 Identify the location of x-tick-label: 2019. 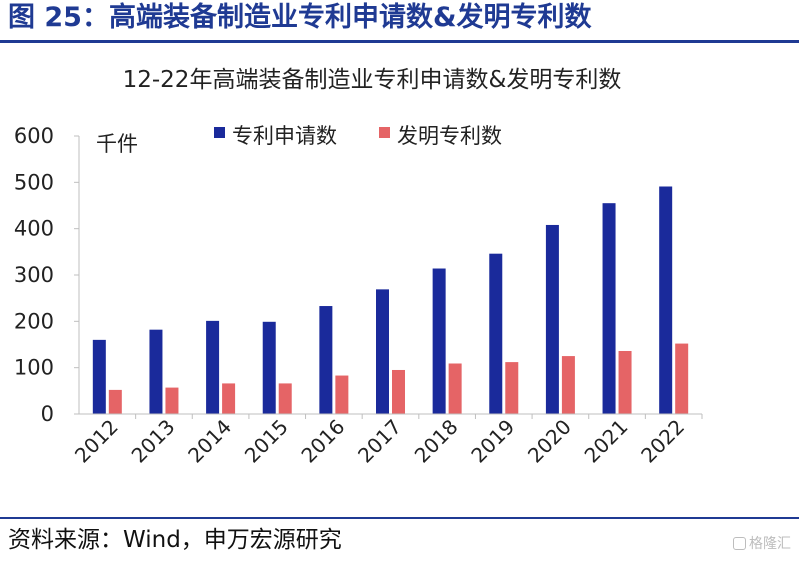
(492, 441).